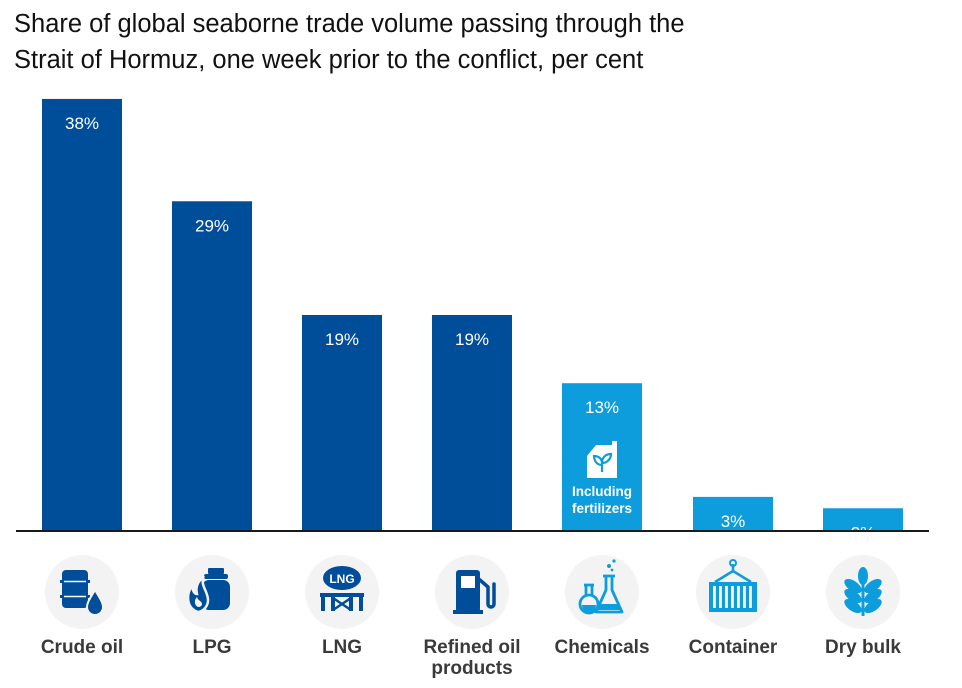 This screenshot has width=962, height=688. What do you see at coordinates (471, 647) in the screenshot?
I see `category-label: Refined oil` at bounding box center [471, 647].